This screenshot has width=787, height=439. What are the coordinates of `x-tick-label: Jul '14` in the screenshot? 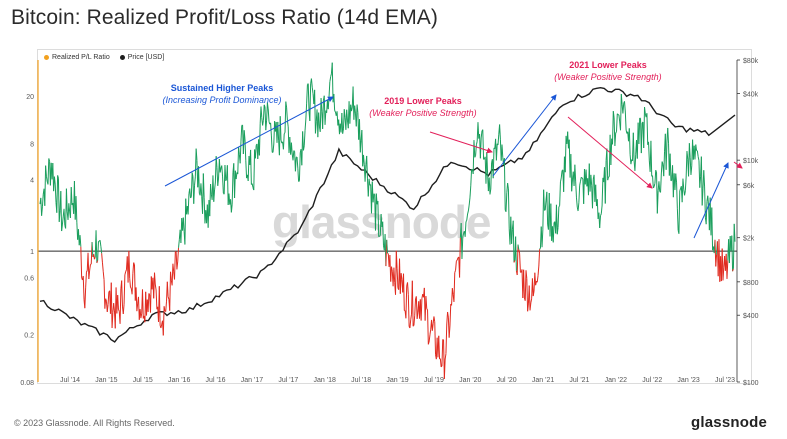 It's located at (70, 380).